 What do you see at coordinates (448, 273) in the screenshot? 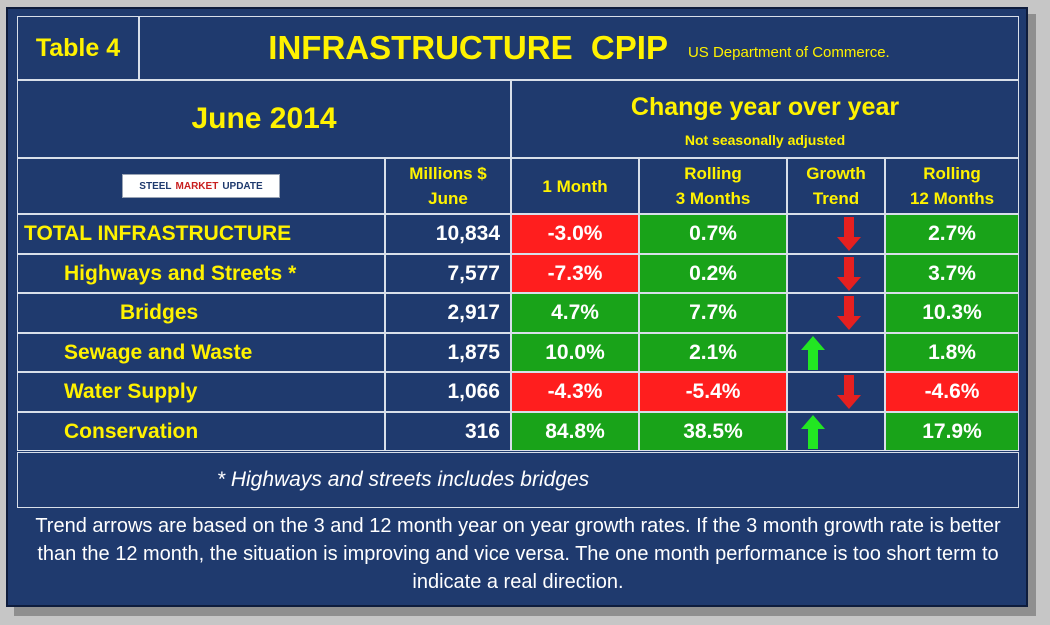
I see `row-millions: 7,577` at bounding box center [448, 273].